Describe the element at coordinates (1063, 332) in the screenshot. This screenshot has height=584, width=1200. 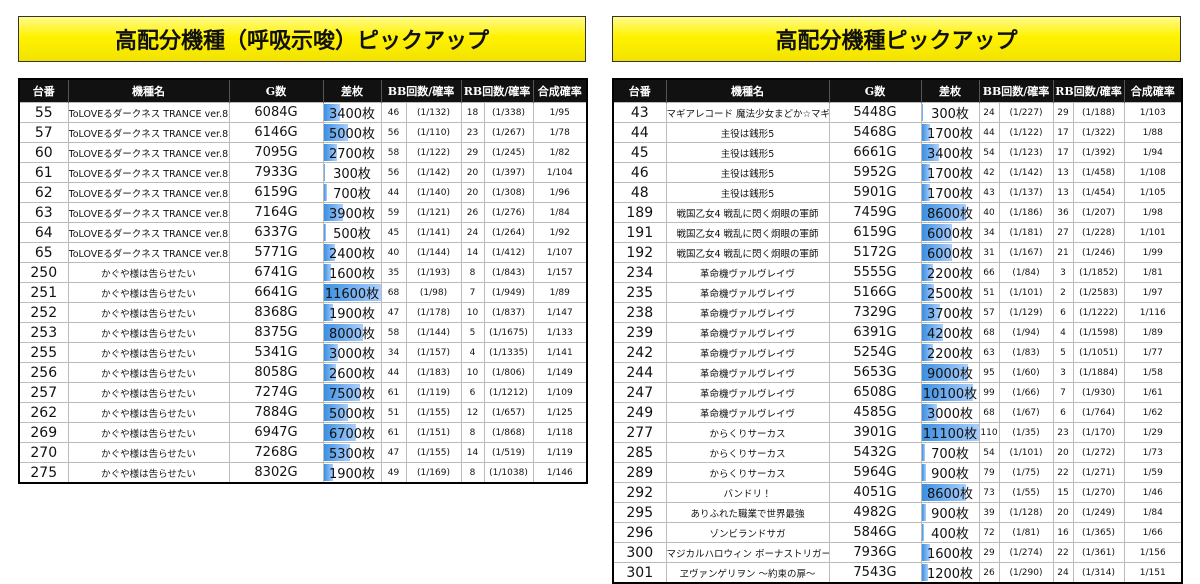
I see `table-cell: 4` at that location.